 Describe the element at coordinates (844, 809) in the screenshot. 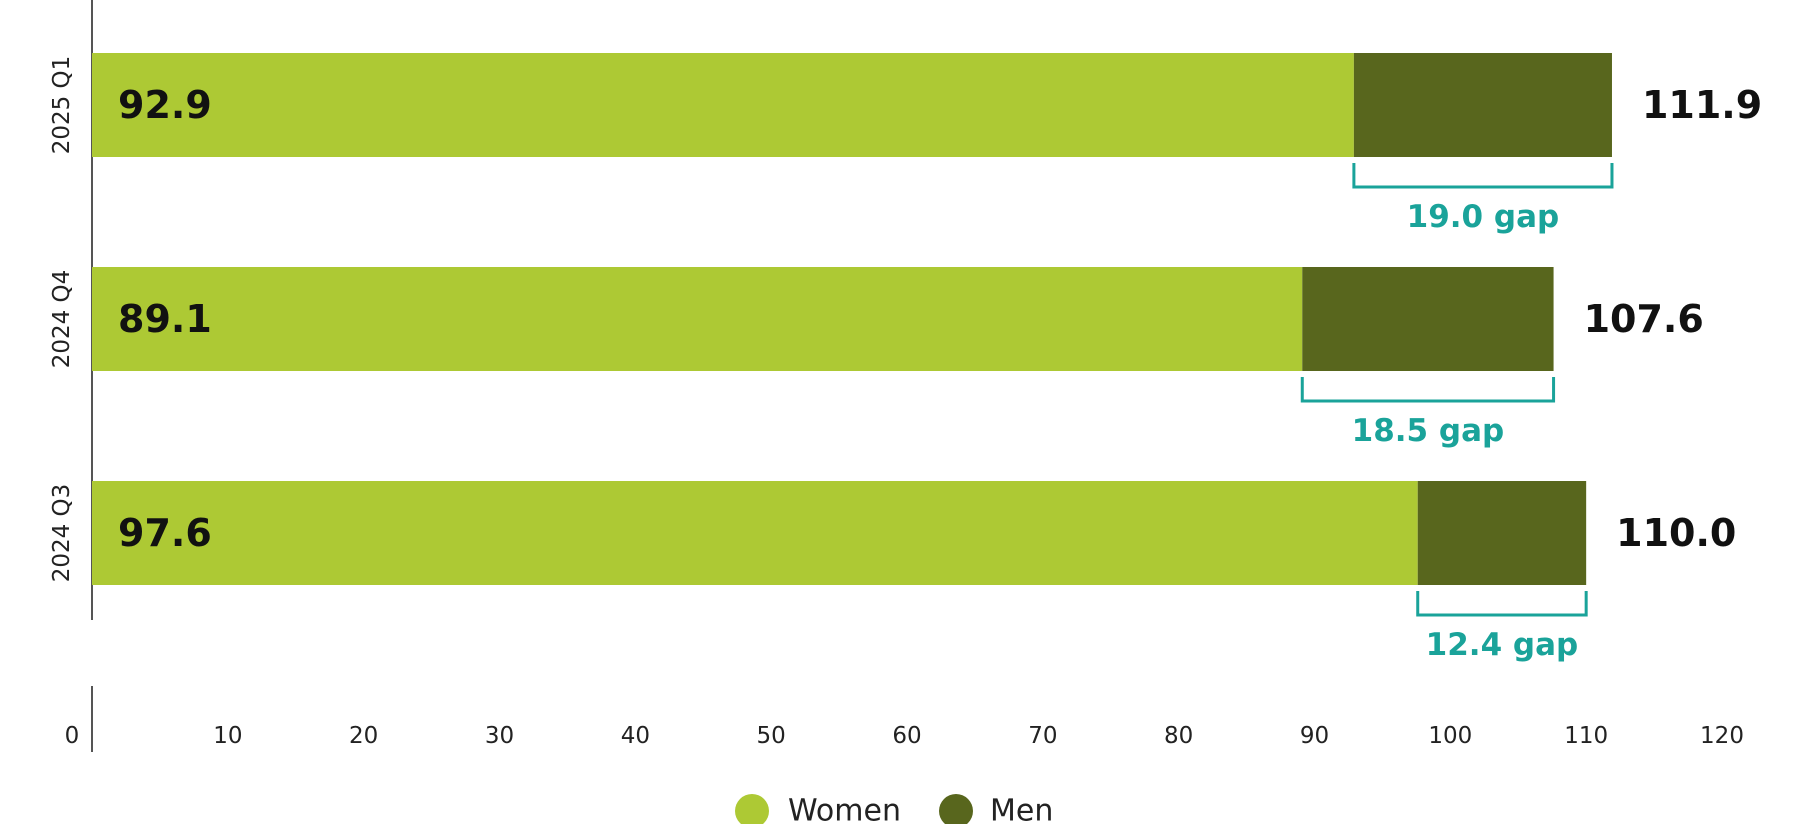

I see `legend-label: Women` at that location.